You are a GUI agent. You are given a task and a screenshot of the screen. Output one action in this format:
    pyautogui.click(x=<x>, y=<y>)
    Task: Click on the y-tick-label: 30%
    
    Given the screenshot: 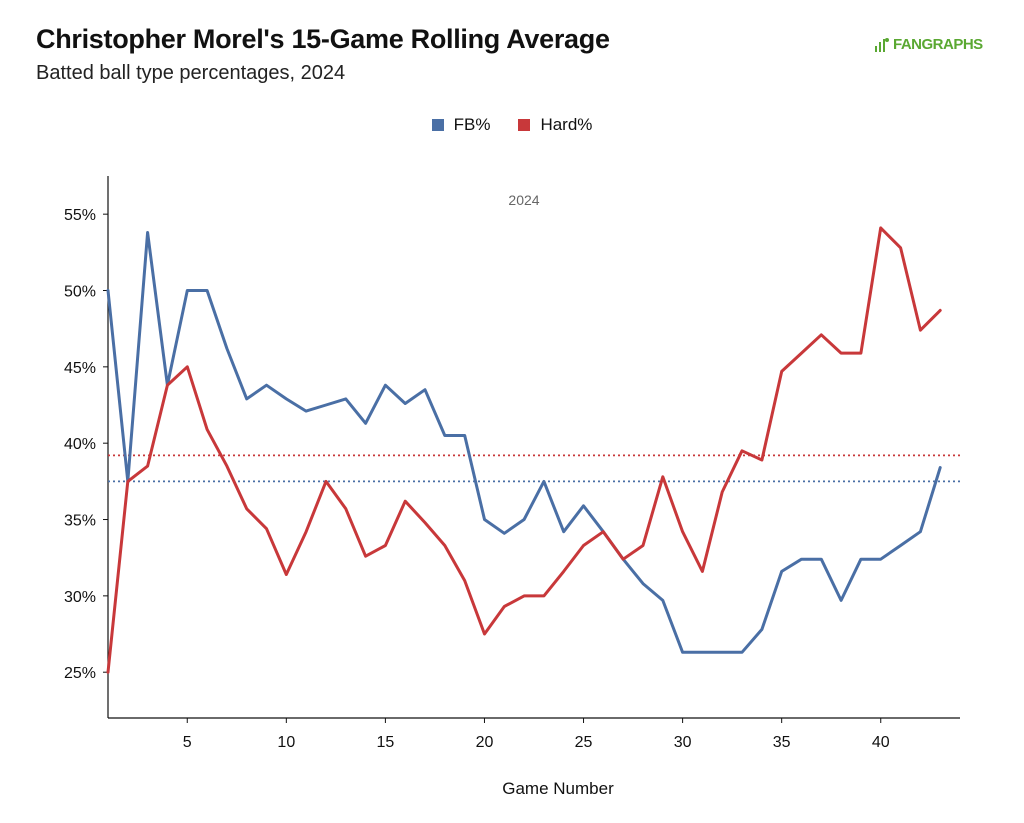 What is the action you would take?
    pyautogui.click(x=80, y=597)
    